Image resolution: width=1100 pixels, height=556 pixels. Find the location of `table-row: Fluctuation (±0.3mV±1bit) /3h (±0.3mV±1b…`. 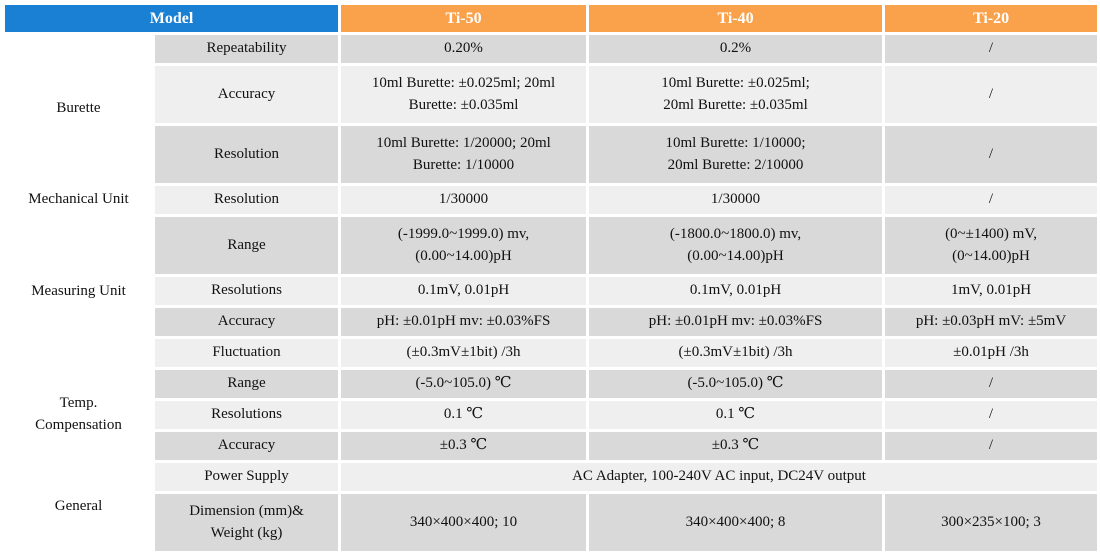

table-row: Fluctuation (±0.3mV±1bit) /3h (±0.3mV±1b… is located at coordinates (552, 353).